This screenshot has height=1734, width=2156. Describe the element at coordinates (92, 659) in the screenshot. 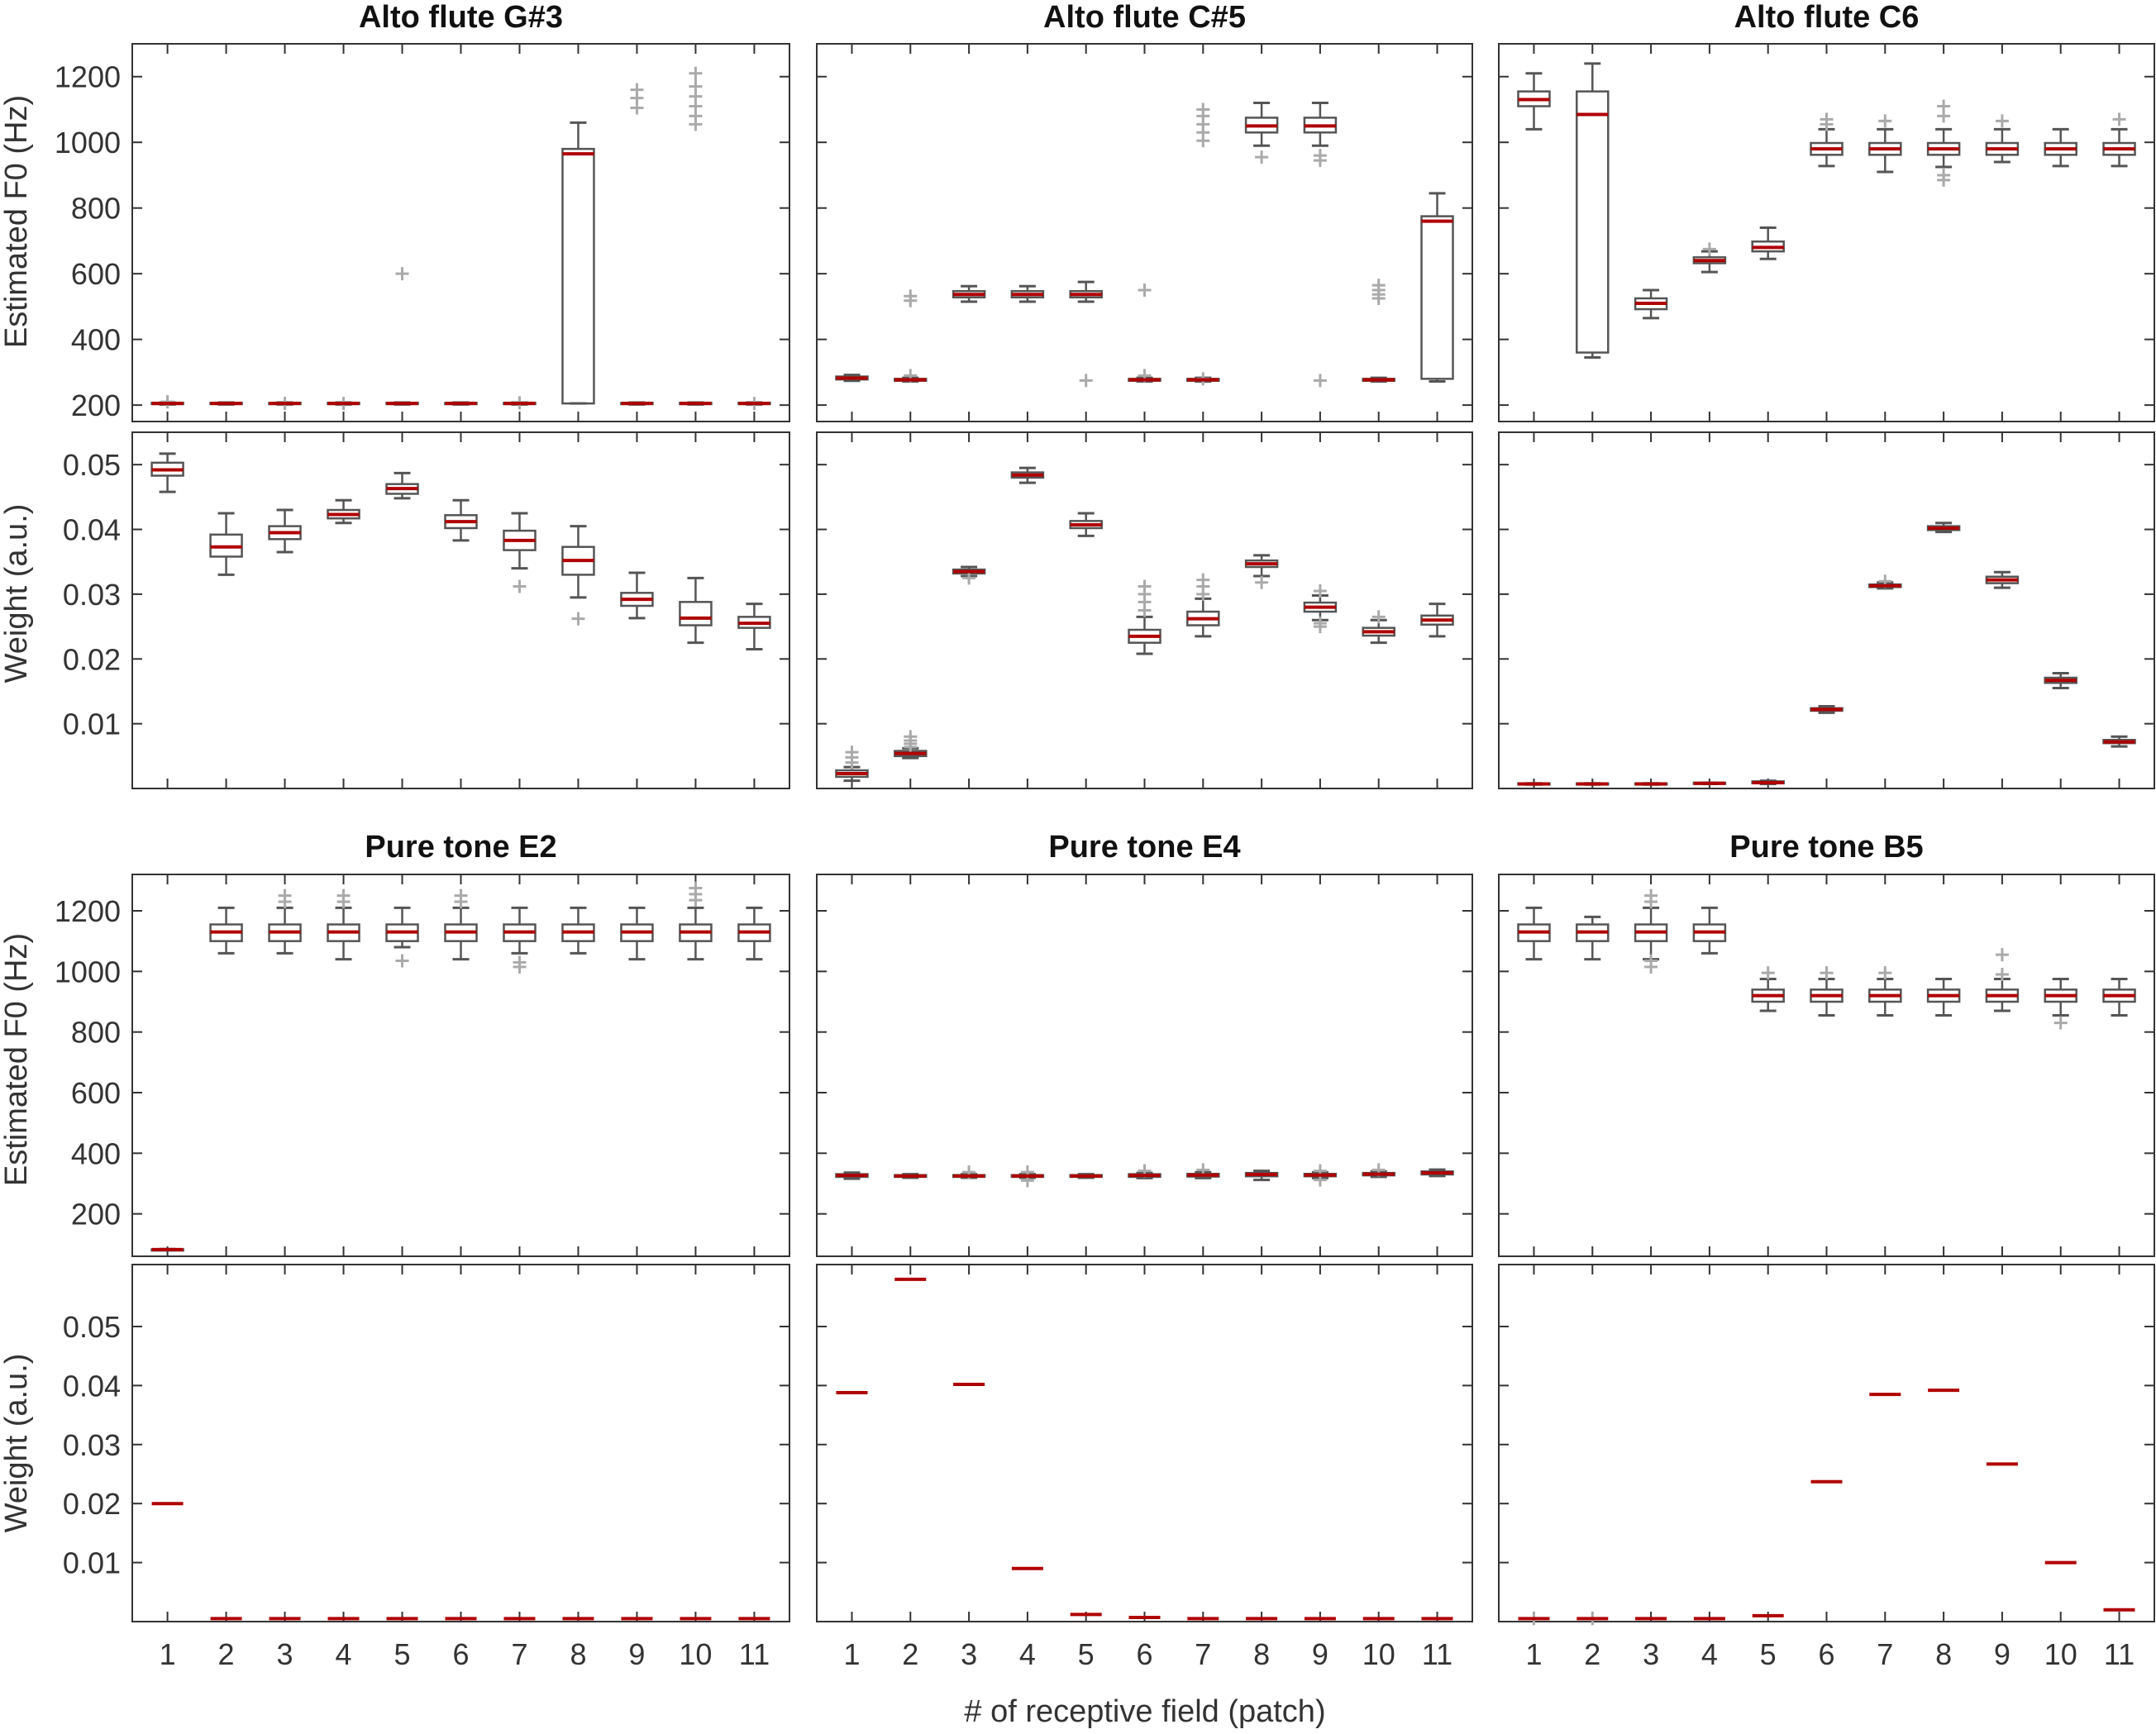

I see `y-tick-label: 0.02` at that location.